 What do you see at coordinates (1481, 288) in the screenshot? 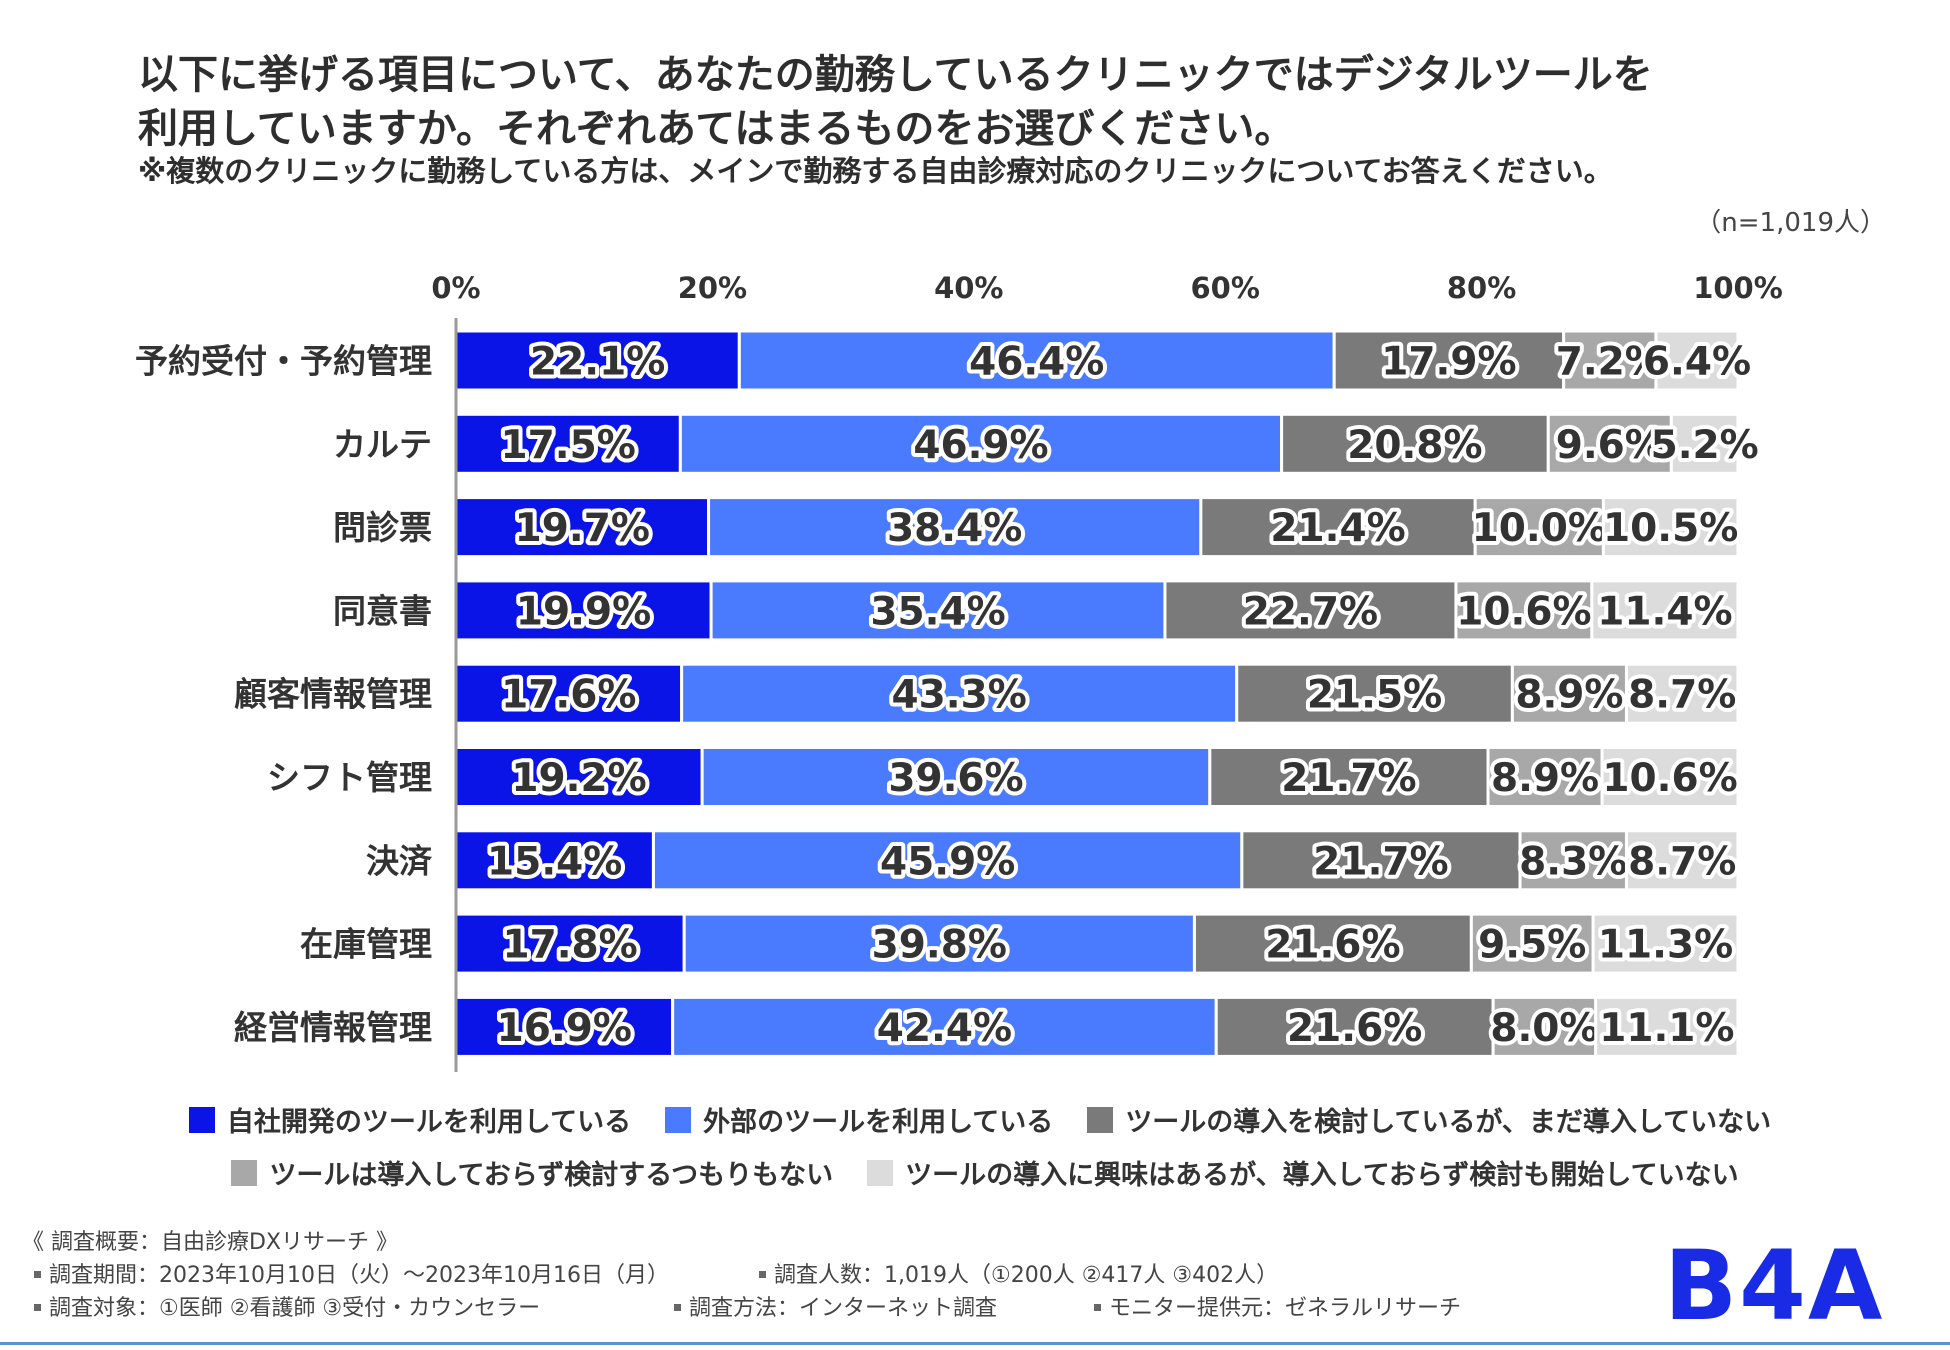
I see `x-tick-label: 80%` at bounding box center [1481, 288].